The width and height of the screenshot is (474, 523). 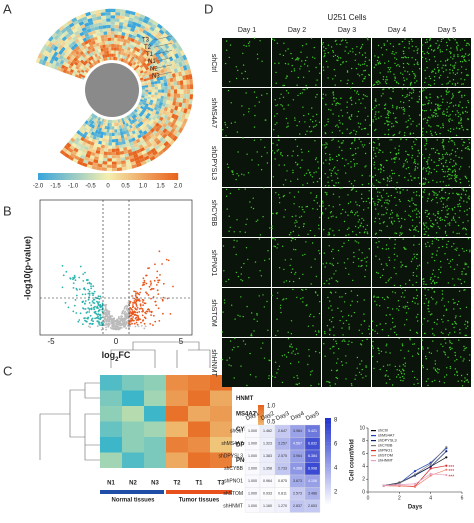 What do you see at coordinates (271, 407) in the screenshot?
I see `colorbar-tick: 1.0` at bounding box center [271, 407].